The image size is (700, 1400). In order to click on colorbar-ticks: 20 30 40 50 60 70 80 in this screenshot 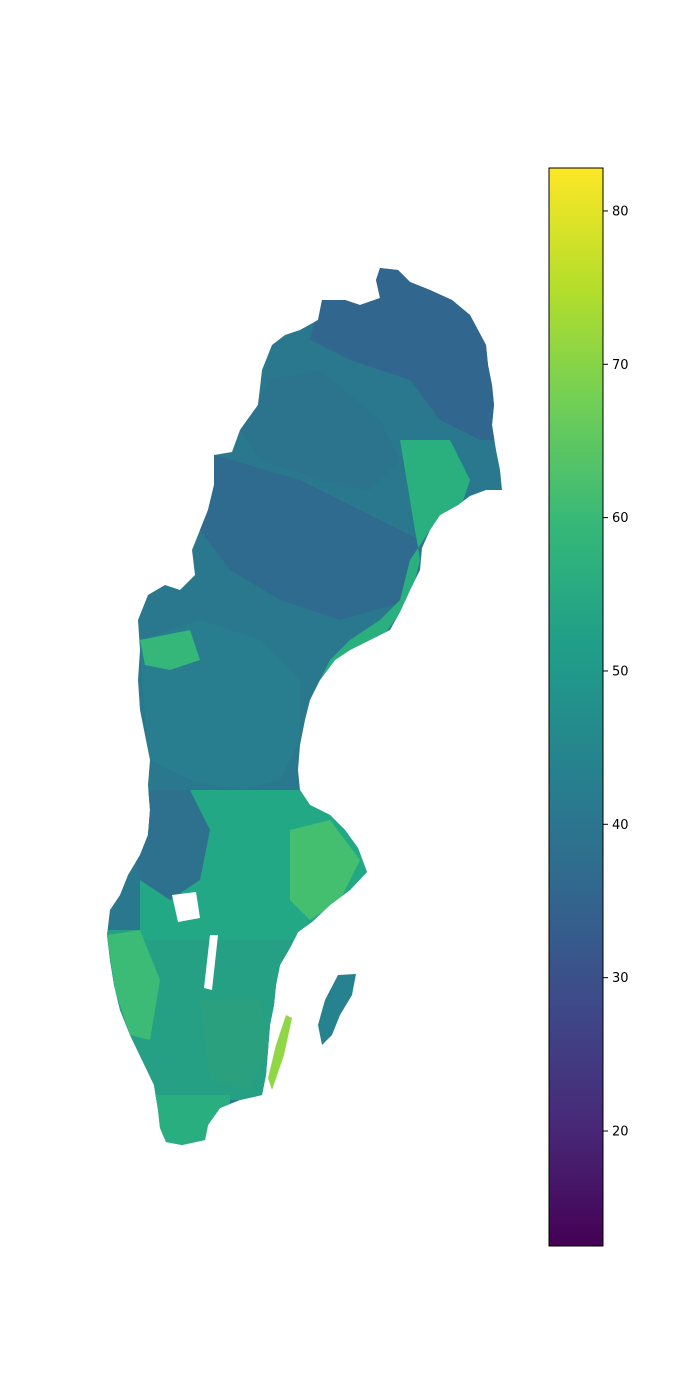, I will do `click(616, 671)`.